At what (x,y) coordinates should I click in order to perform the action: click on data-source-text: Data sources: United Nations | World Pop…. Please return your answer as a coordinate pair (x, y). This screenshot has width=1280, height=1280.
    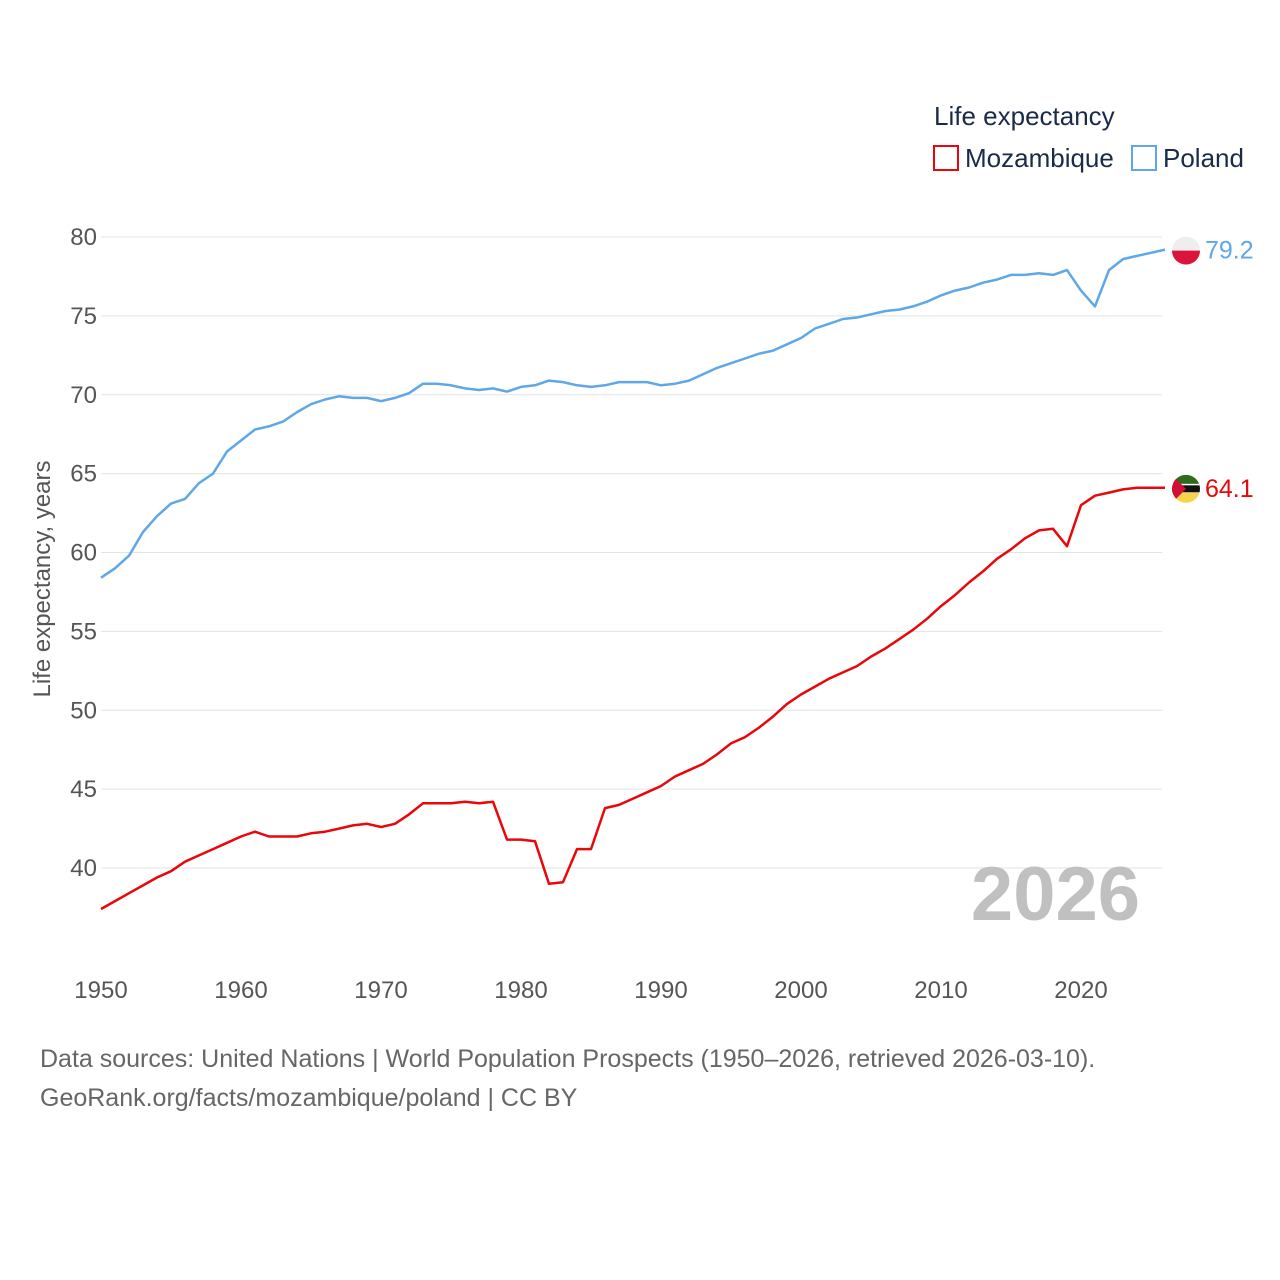
    Looking at the image, I should click on (568, 1059).